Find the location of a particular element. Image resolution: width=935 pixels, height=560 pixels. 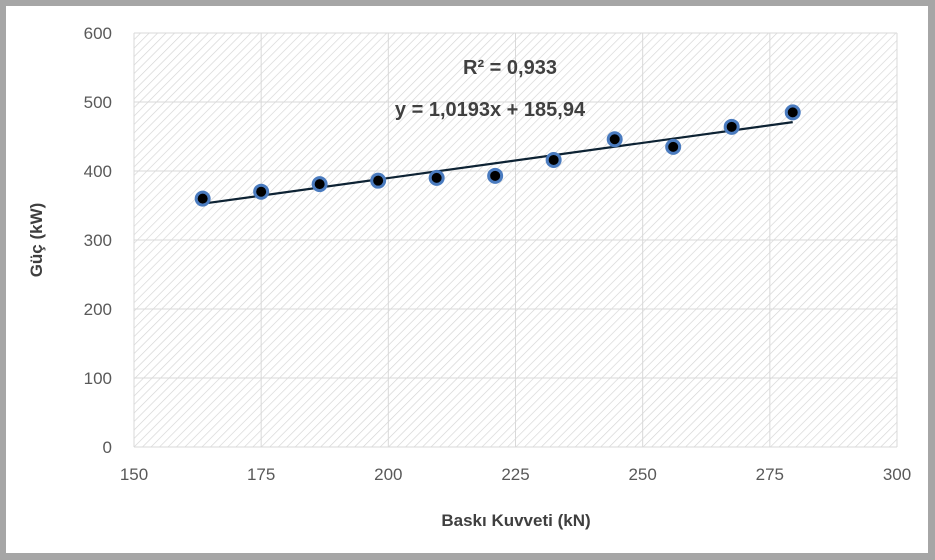

x-tick-label: 250 is located at coordinates (642, 474).